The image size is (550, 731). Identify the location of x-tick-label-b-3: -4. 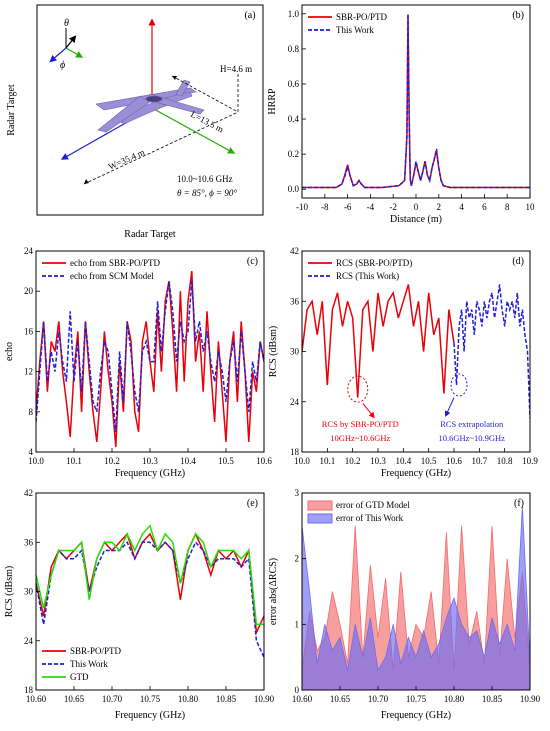
(371, 207).